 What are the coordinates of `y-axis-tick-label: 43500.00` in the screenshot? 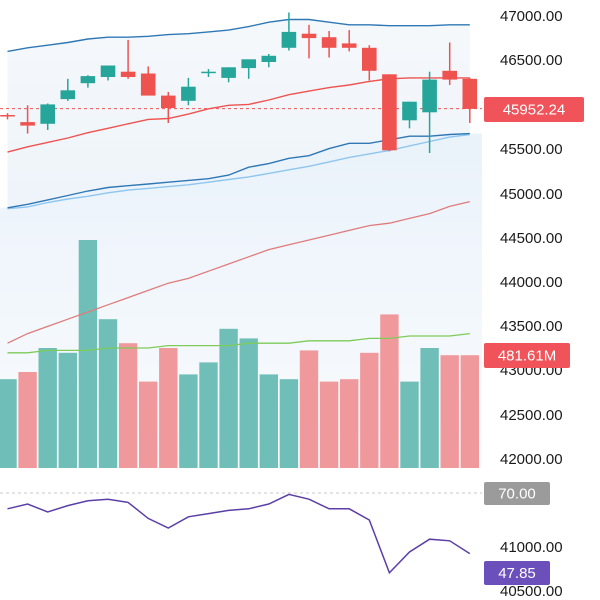 It's located at (531, 326).